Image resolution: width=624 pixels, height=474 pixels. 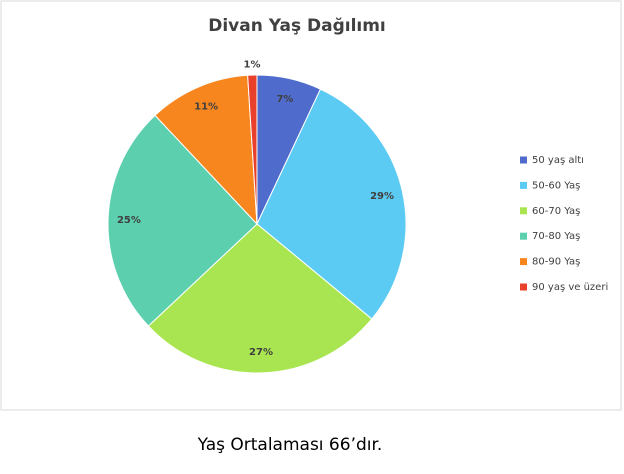 I want to click on data-label: 27%, so click(x=261, y=352).